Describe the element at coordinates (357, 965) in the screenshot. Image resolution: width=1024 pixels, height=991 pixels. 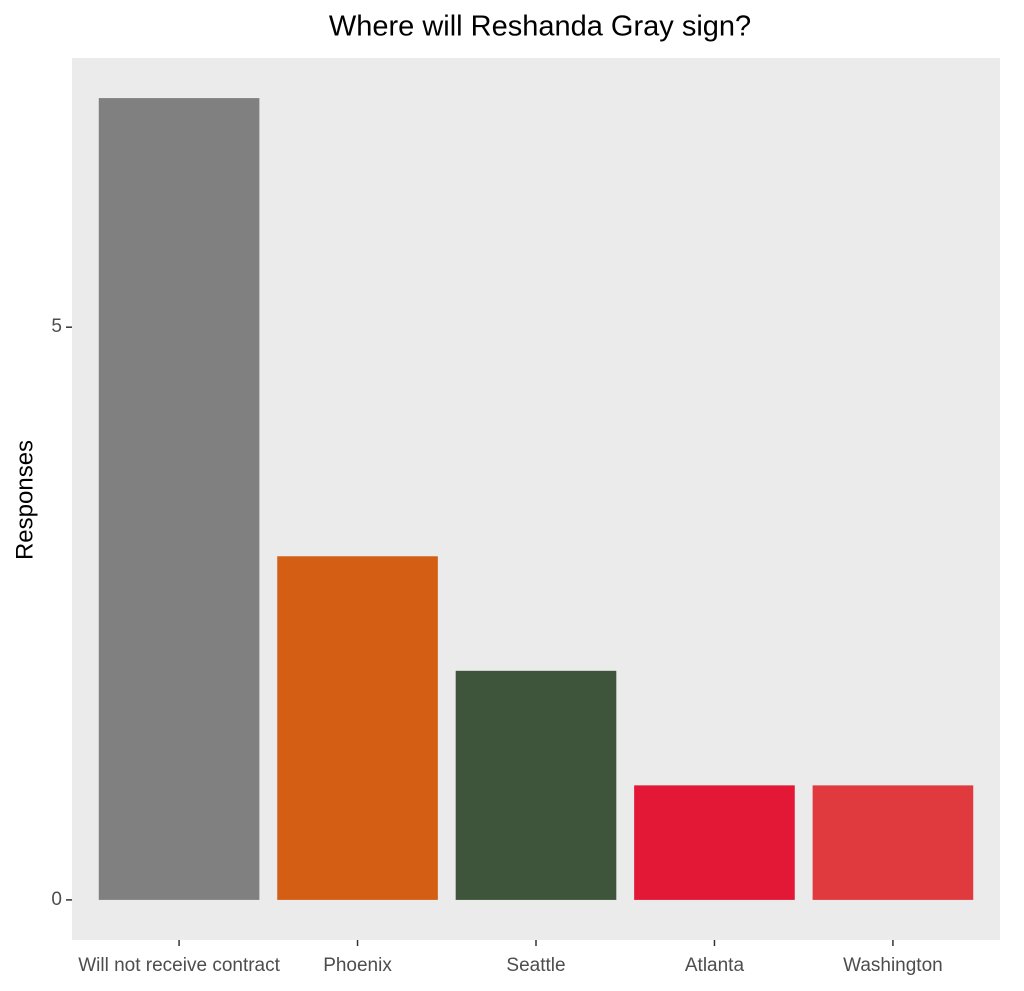
I see `x-tick-label: Phoenix` at that location.